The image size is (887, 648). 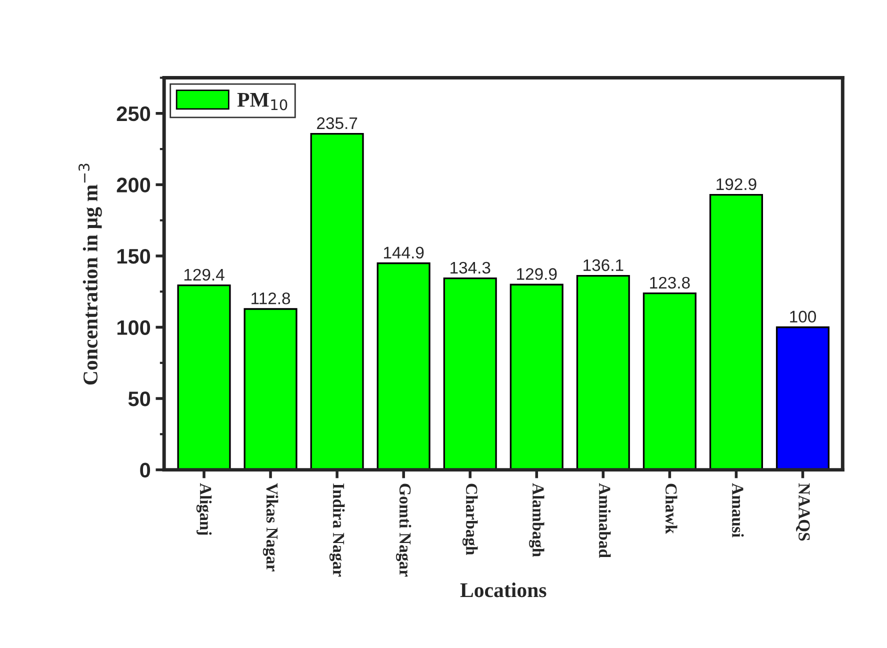 What do you see at coordinates (337, 123) in the screenshot?
I see `data-label: 235.7` at bounding box center [337, 123].